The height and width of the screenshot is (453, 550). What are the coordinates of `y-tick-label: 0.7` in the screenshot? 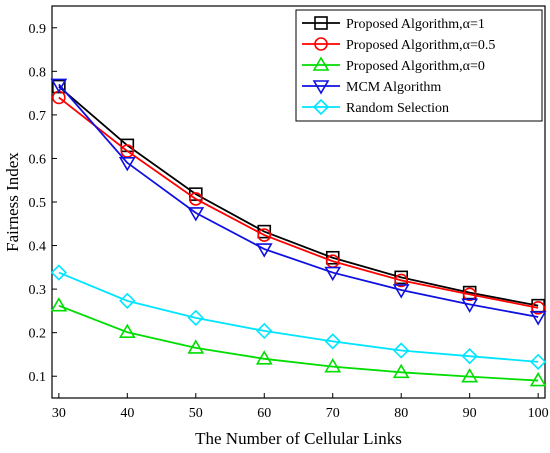 It's located at (38, 116).